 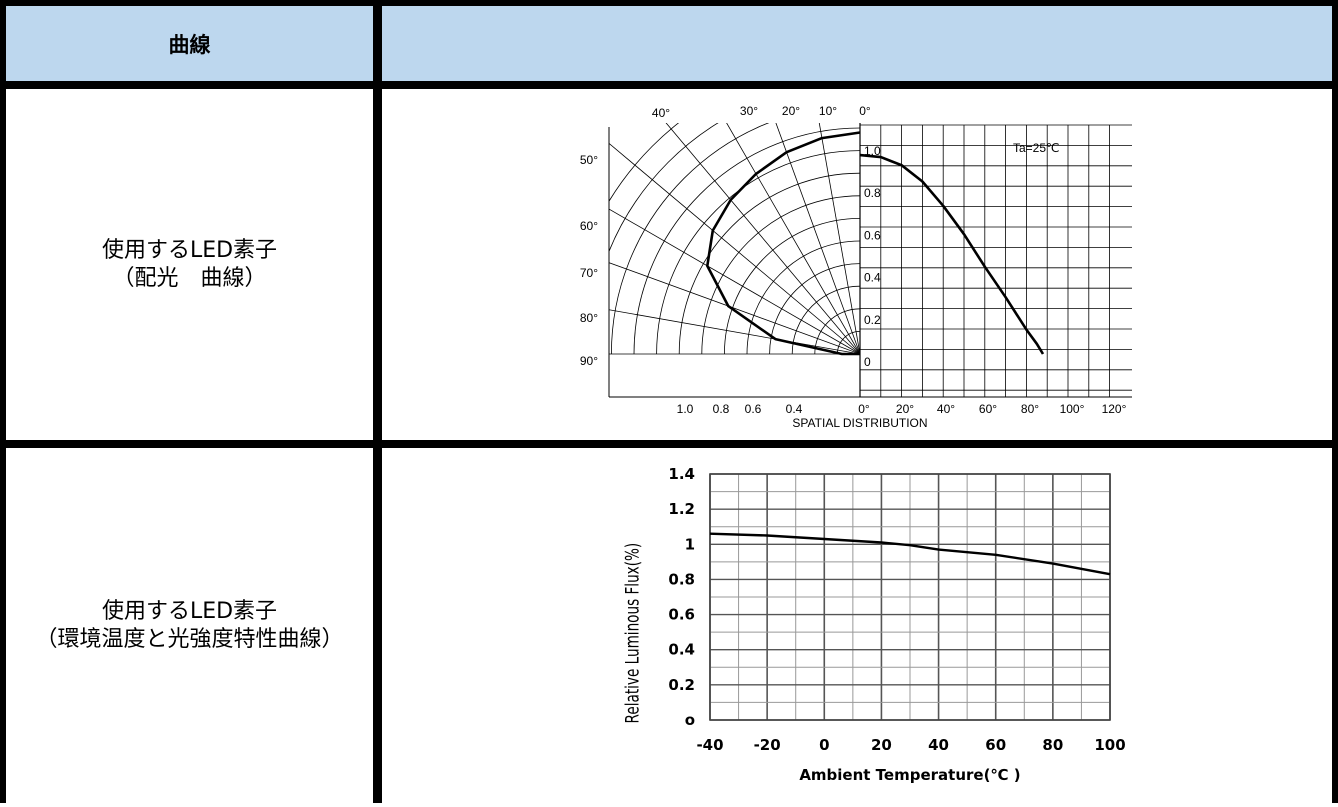 I want to click on polar-right-curve, so click(x=952, y=254).